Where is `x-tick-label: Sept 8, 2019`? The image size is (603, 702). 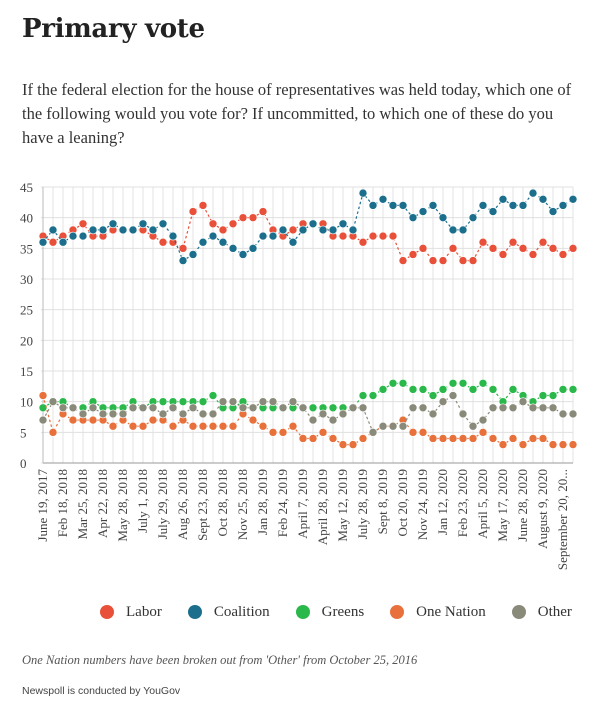
x-tick-label: Sept 8, 2019 is located at coordinates (382, 501).